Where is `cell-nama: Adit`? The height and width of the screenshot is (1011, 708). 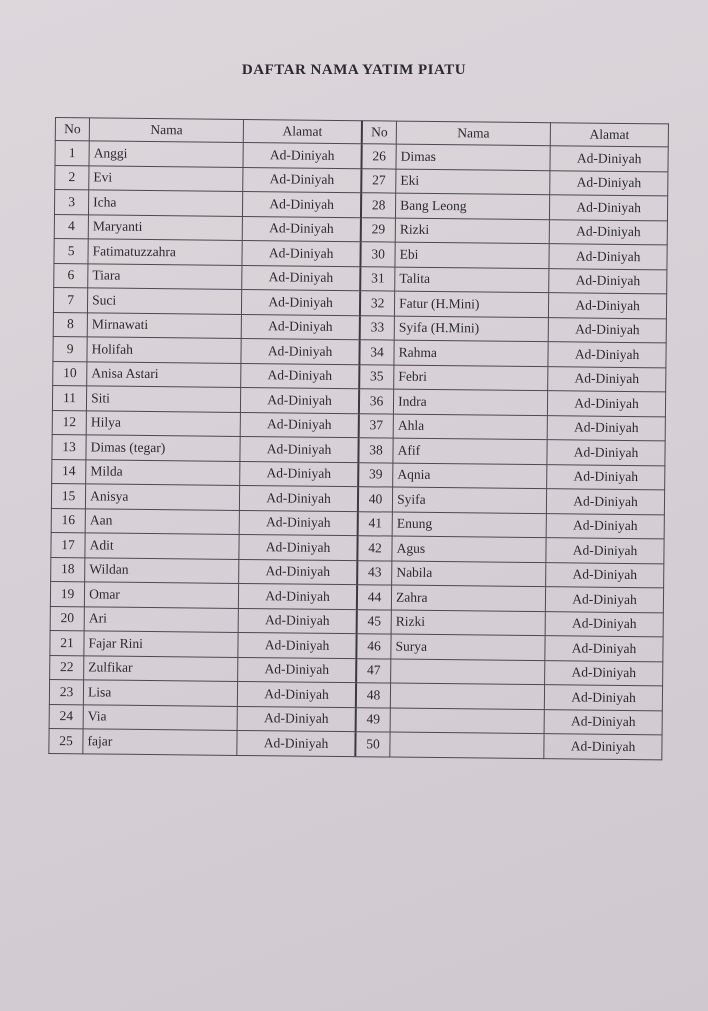 cell-nama: Adit is located at coordinates (162, 545).